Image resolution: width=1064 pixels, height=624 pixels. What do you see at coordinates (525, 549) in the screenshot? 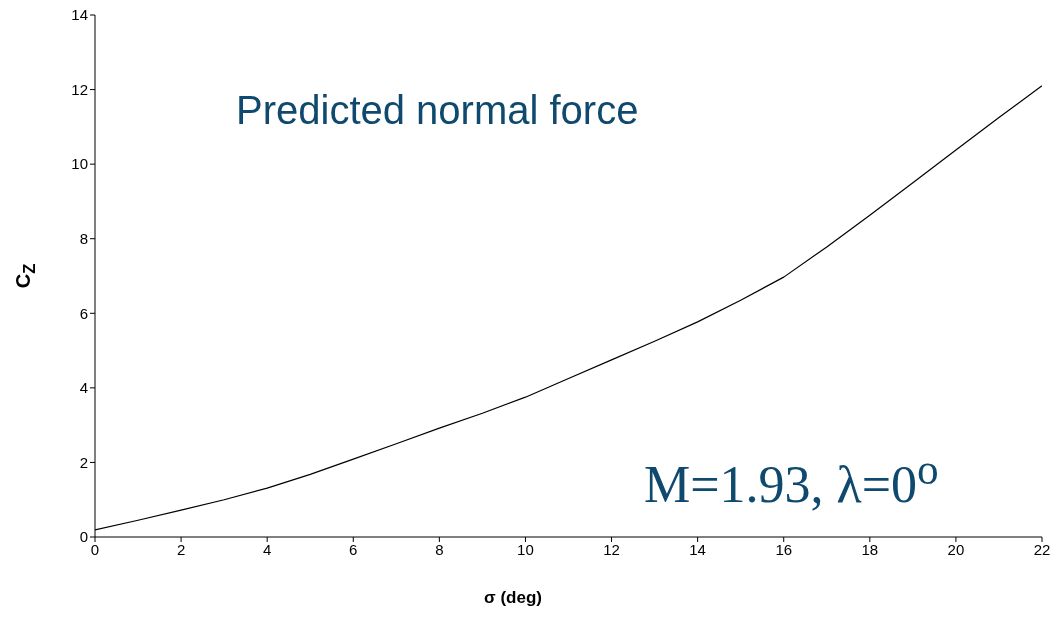
I see `x-tick-label: 10` at bounding box center [525, 549].